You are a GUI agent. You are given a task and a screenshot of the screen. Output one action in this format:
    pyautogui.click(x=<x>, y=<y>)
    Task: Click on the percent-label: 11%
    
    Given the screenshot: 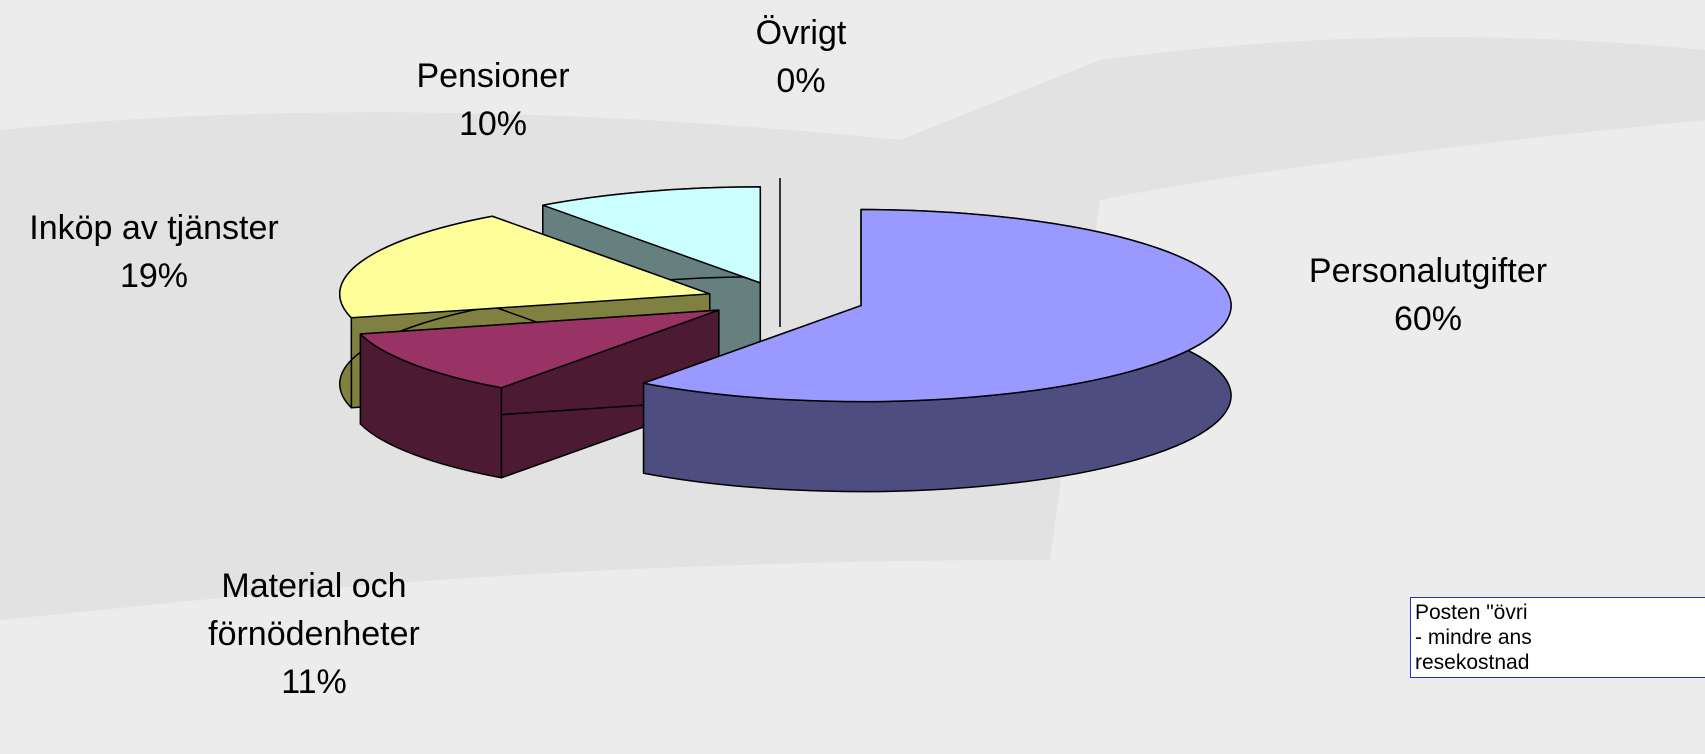 What is the action you would take?
    pyautogui.click(x=314, y=682)
    